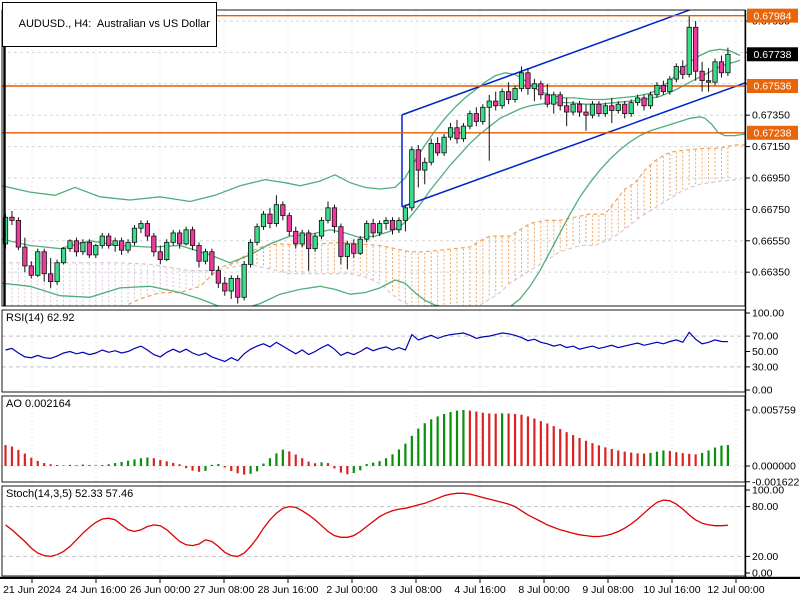 The image size is (800, 600). What do you see at coordinates (224, 590) in the screenshot?
I see `time-axis-label: 27 Jun 08:00` at bounding box center [224, 590].